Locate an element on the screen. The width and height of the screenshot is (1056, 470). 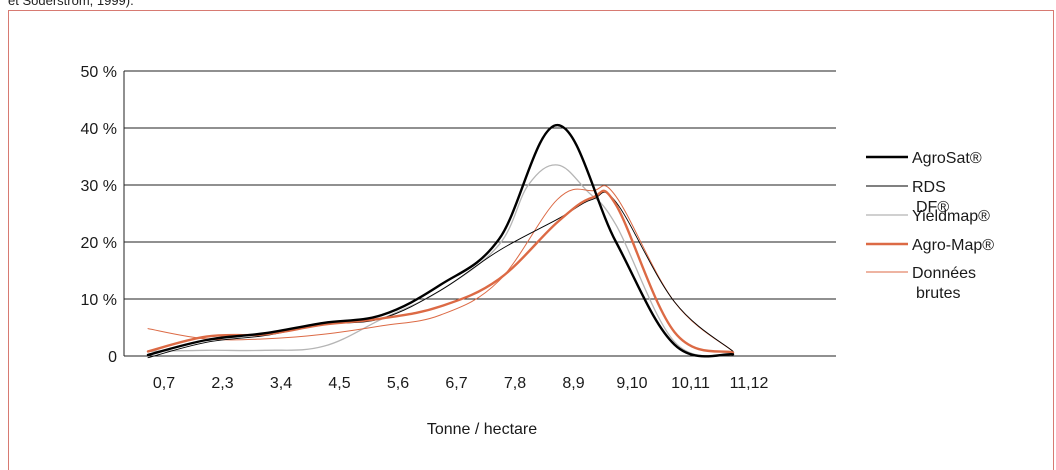
x-axis-label: Tonne / hectare is located at coordinates (482, 429).